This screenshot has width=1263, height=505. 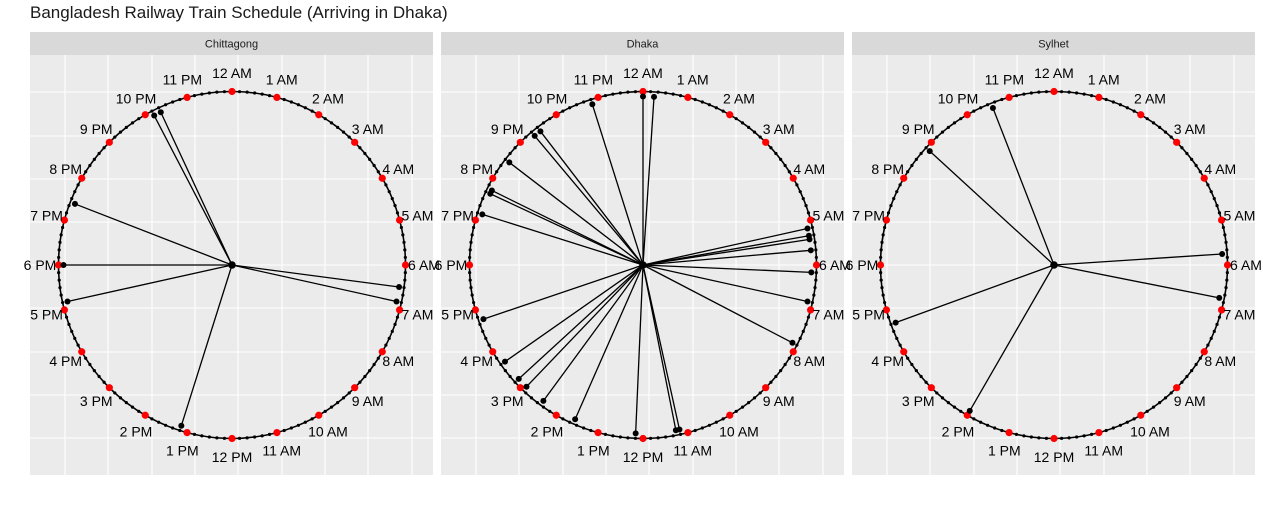 I want to click on hour-label: 5 AM, so click(x=829, y=215).